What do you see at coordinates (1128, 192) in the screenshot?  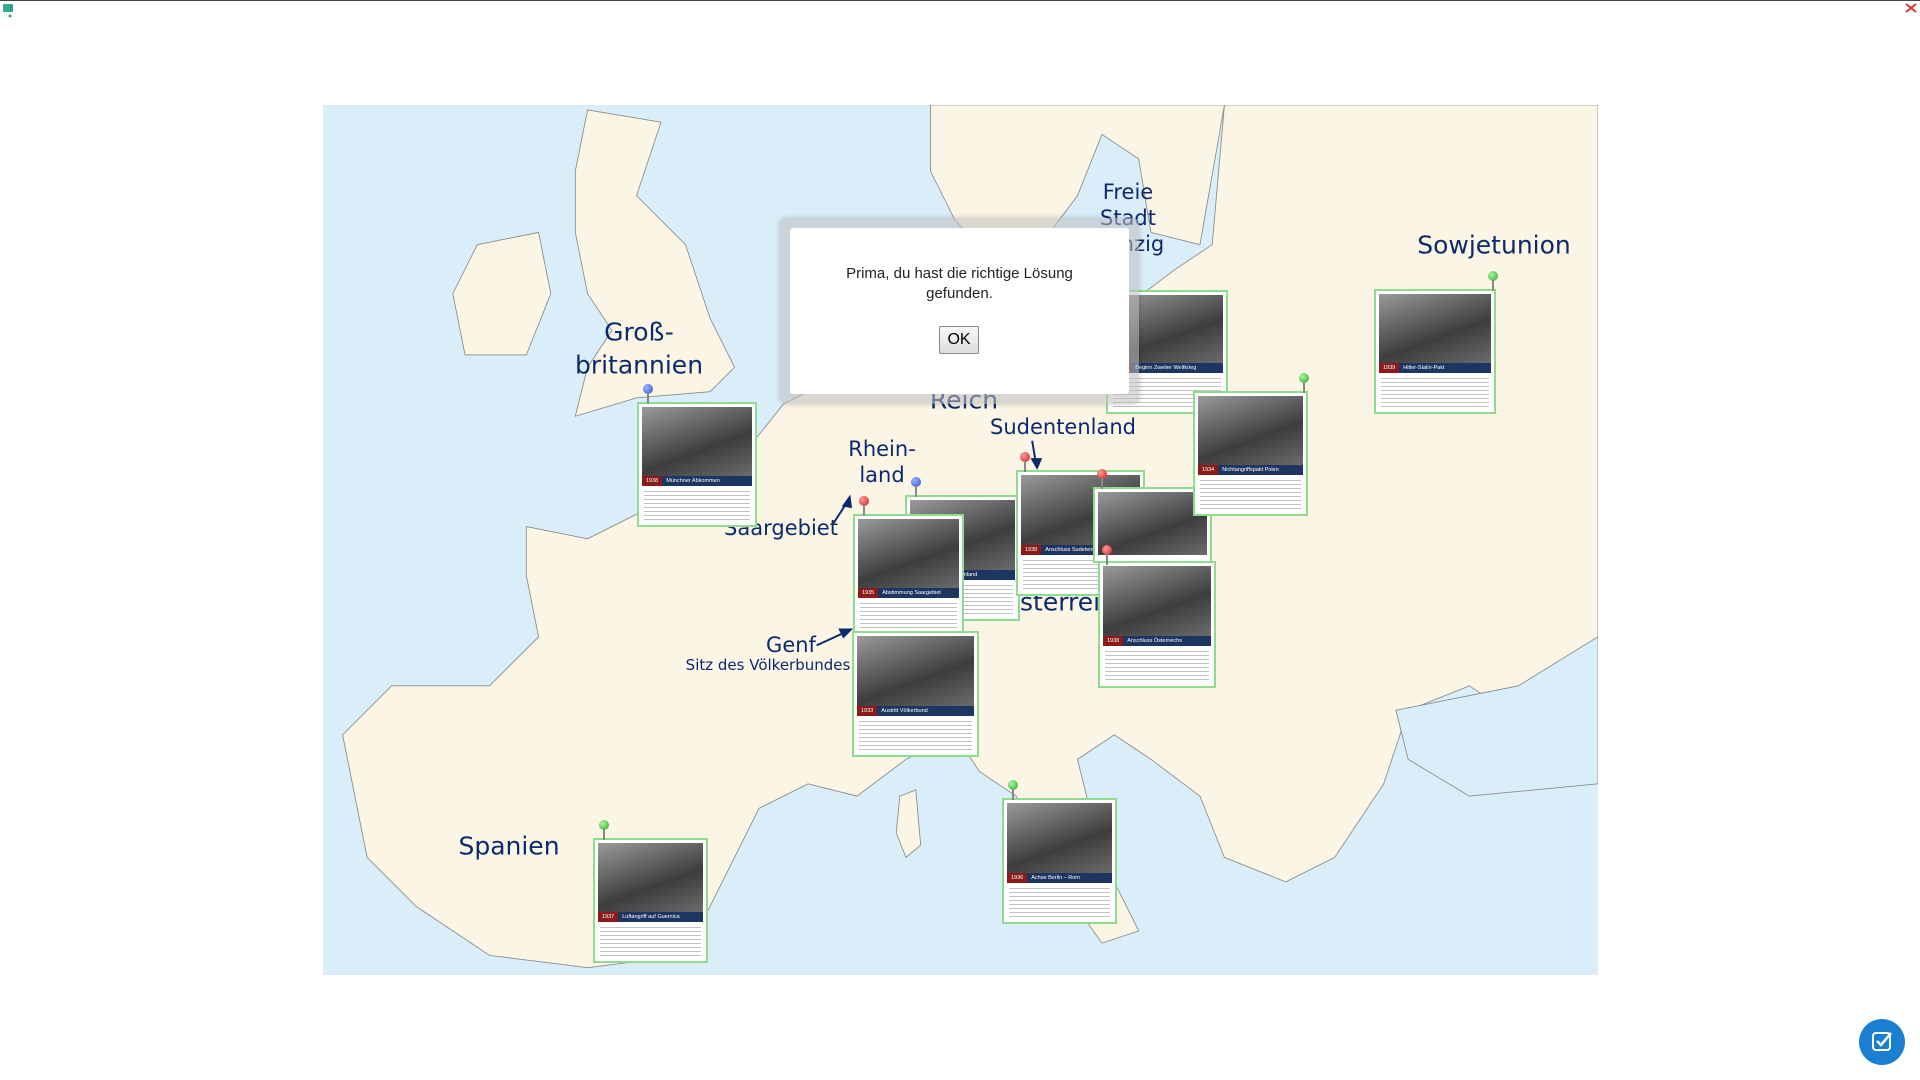 I see `map-label: Freie` at bounding box center [1128, 192].